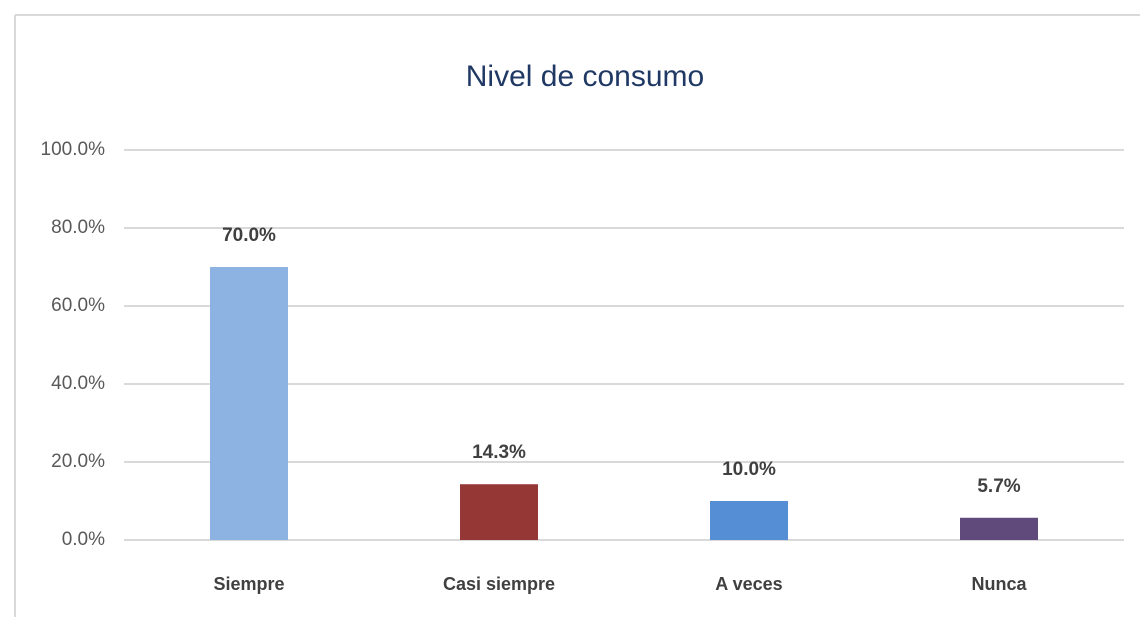  What do you see at coordinates (78, 461) in the screenshot?
I see `y-tick-label: 20.0%` at bounding box center [78, 461].